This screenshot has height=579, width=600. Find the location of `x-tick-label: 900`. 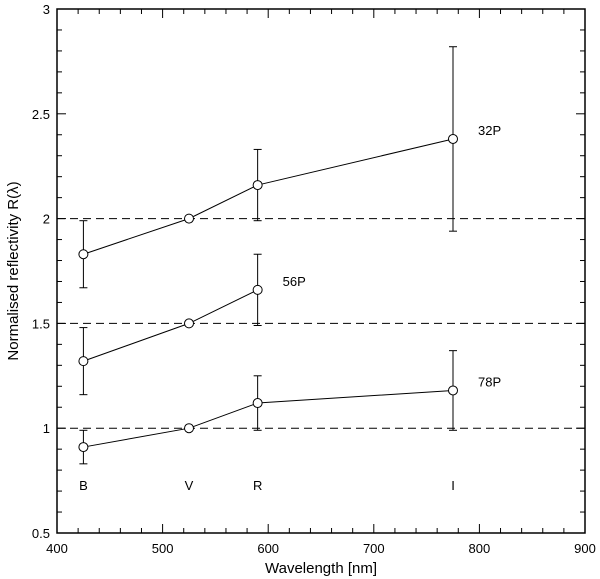

x-tick-label: 900 is located at coordinates (585, 548).